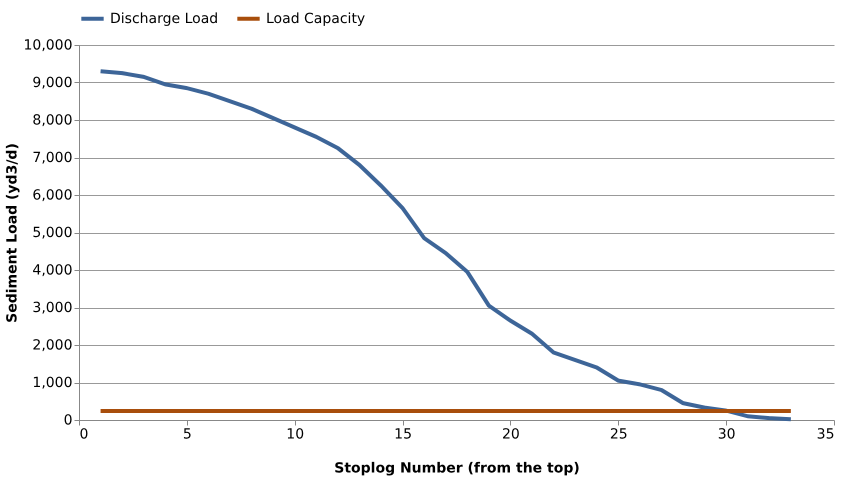 Image resolution: width=851 pixels, height=491 pixels. Describe the element at coordinates (619, 434) in the screenshot. I see `x-tick-label: 25` at that location.